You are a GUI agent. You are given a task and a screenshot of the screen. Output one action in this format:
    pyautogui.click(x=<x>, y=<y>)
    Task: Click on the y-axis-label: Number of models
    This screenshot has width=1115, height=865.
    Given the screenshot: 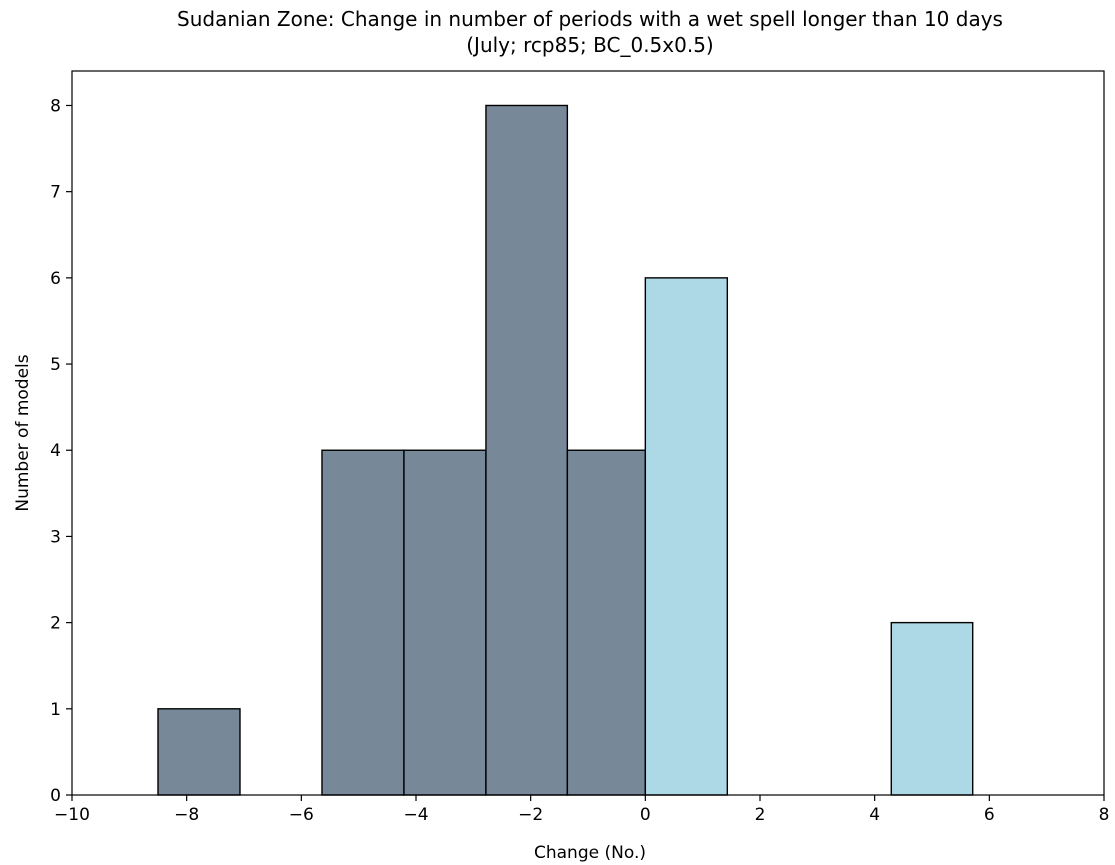 What is the action you would take?
    pyautogui.click(x=23, y=432)
    